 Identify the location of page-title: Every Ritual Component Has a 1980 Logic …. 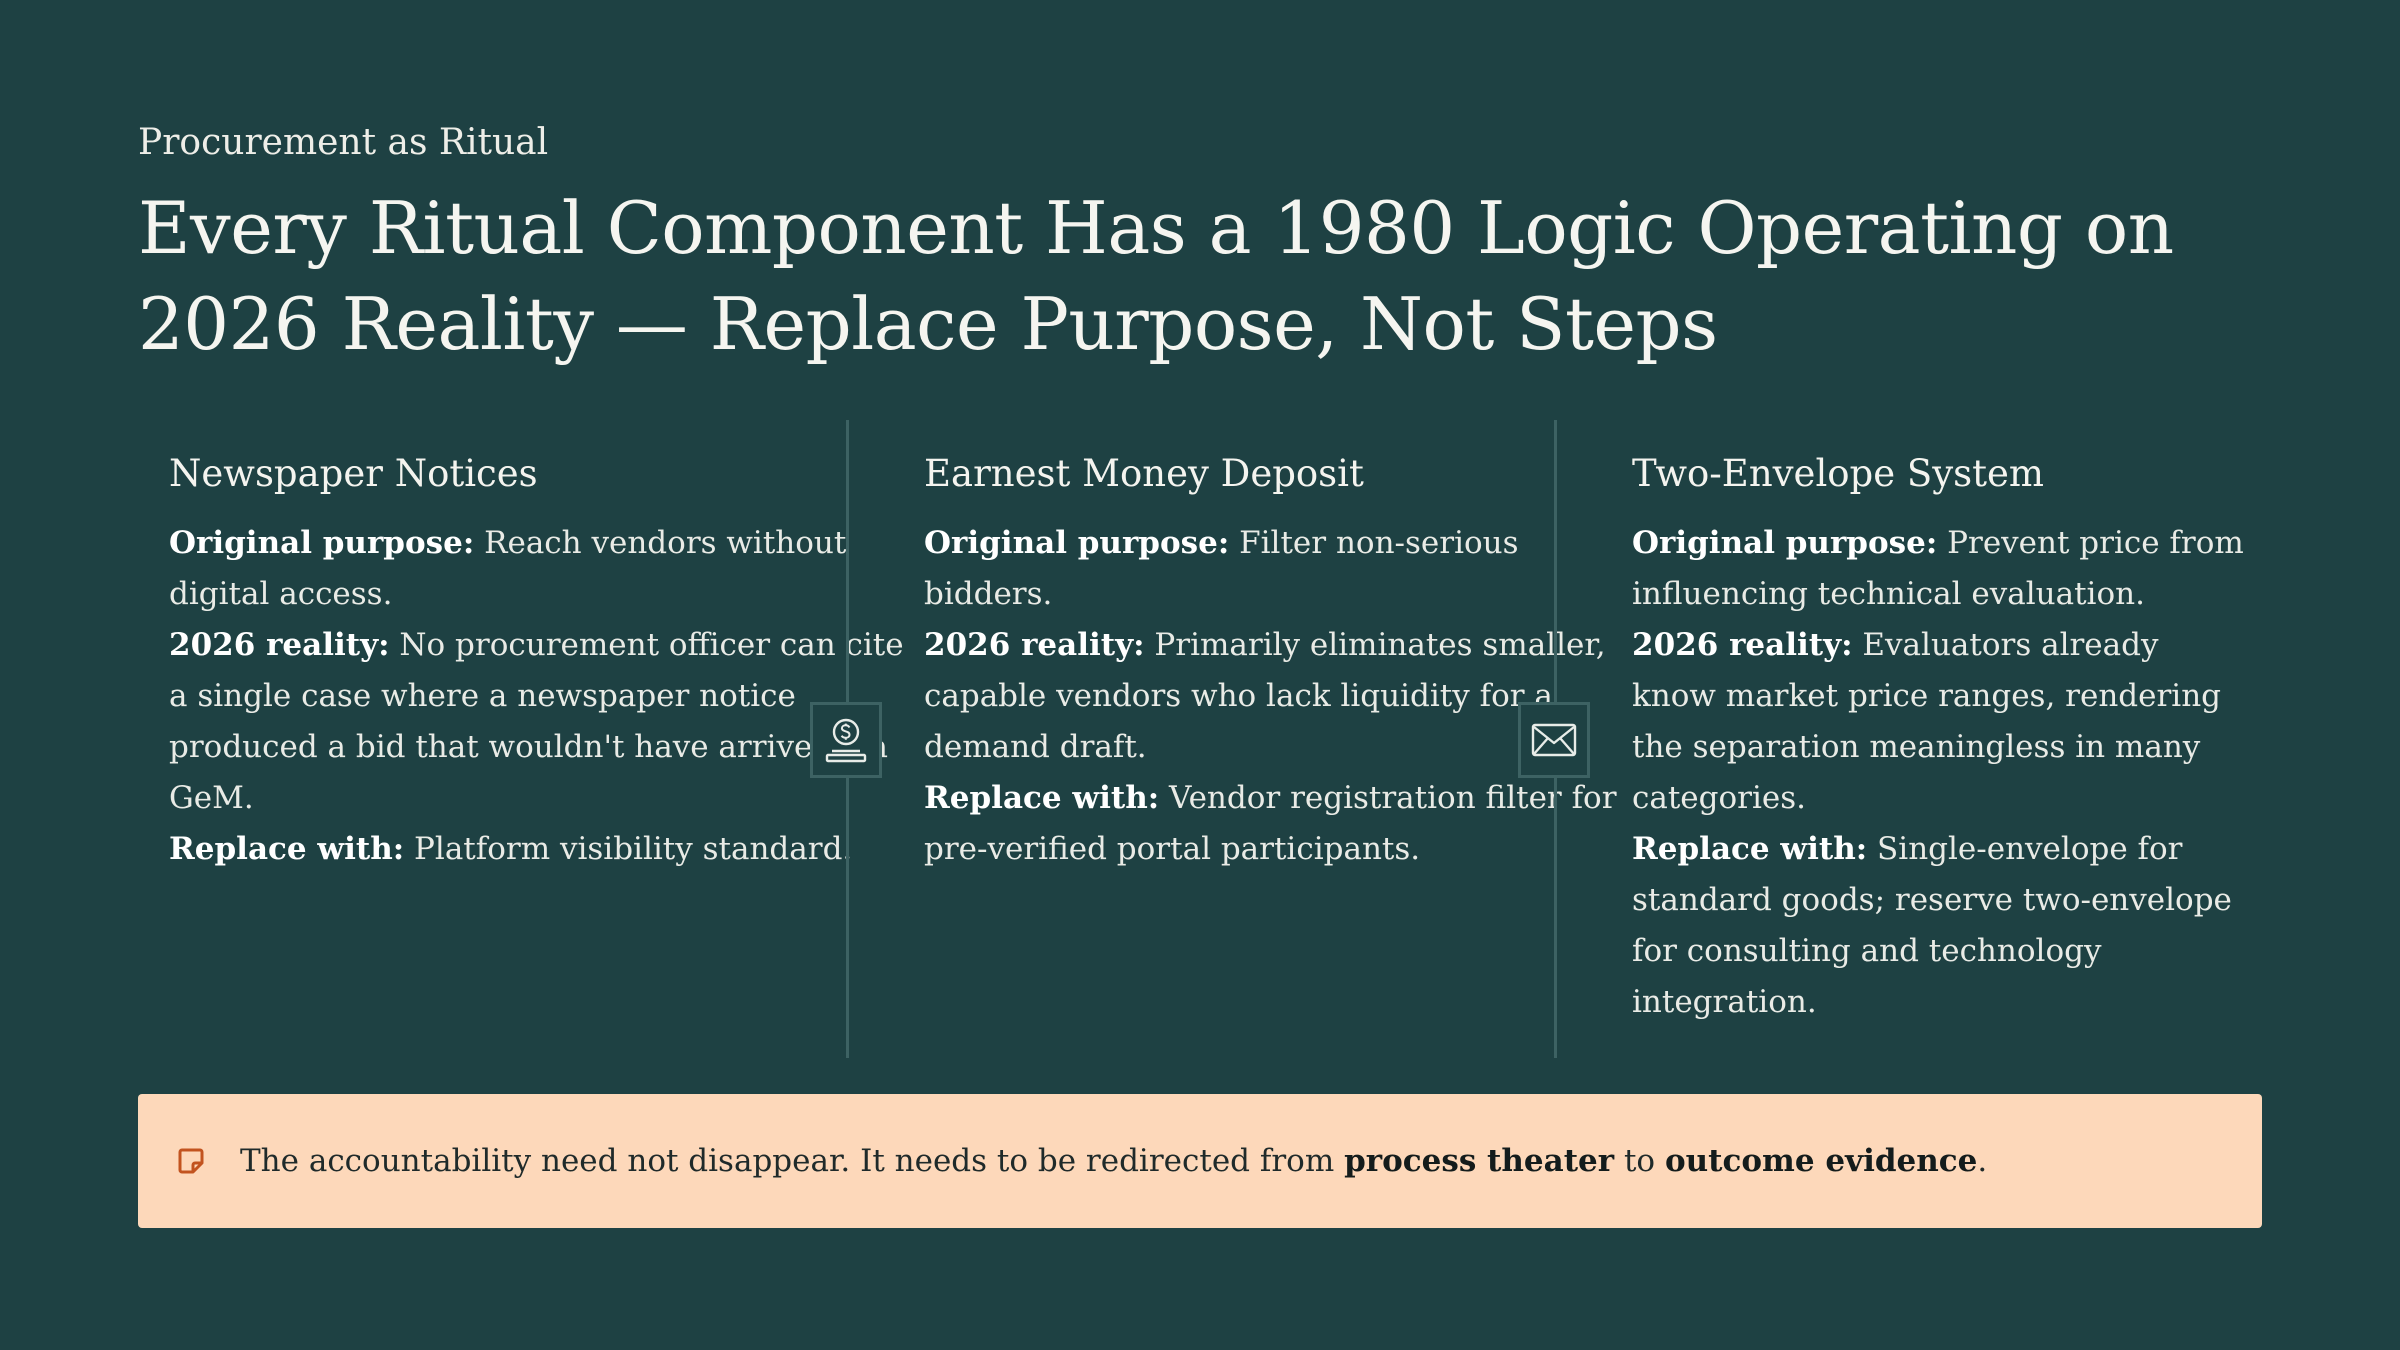
(1156, 276).